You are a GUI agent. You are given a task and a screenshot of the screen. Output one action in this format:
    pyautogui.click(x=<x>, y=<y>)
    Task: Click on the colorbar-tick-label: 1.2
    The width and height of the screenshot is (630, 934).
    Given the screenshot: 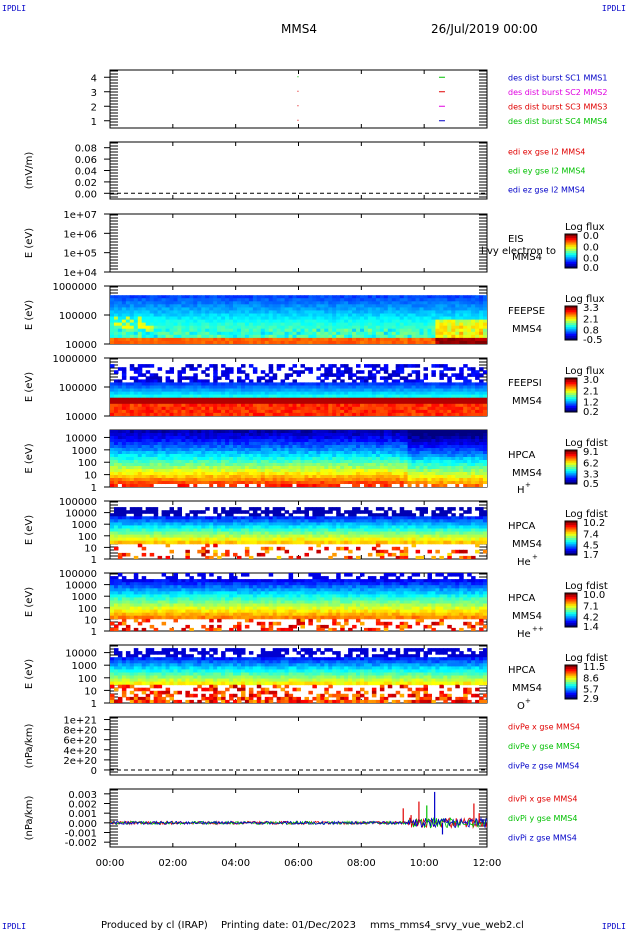 What is the action you would take?
    pyautogui.click(x=591, y=403)
    